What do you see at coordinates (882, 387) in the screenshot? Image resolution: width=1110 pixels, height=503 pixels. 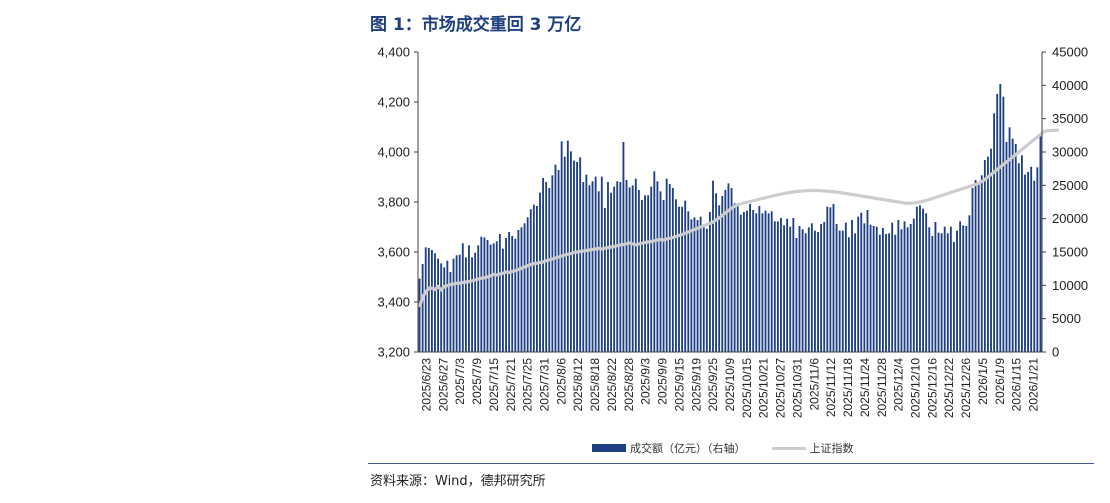 I see `x-tick-label: 2025/11/28` at bounding box center [882, 387].